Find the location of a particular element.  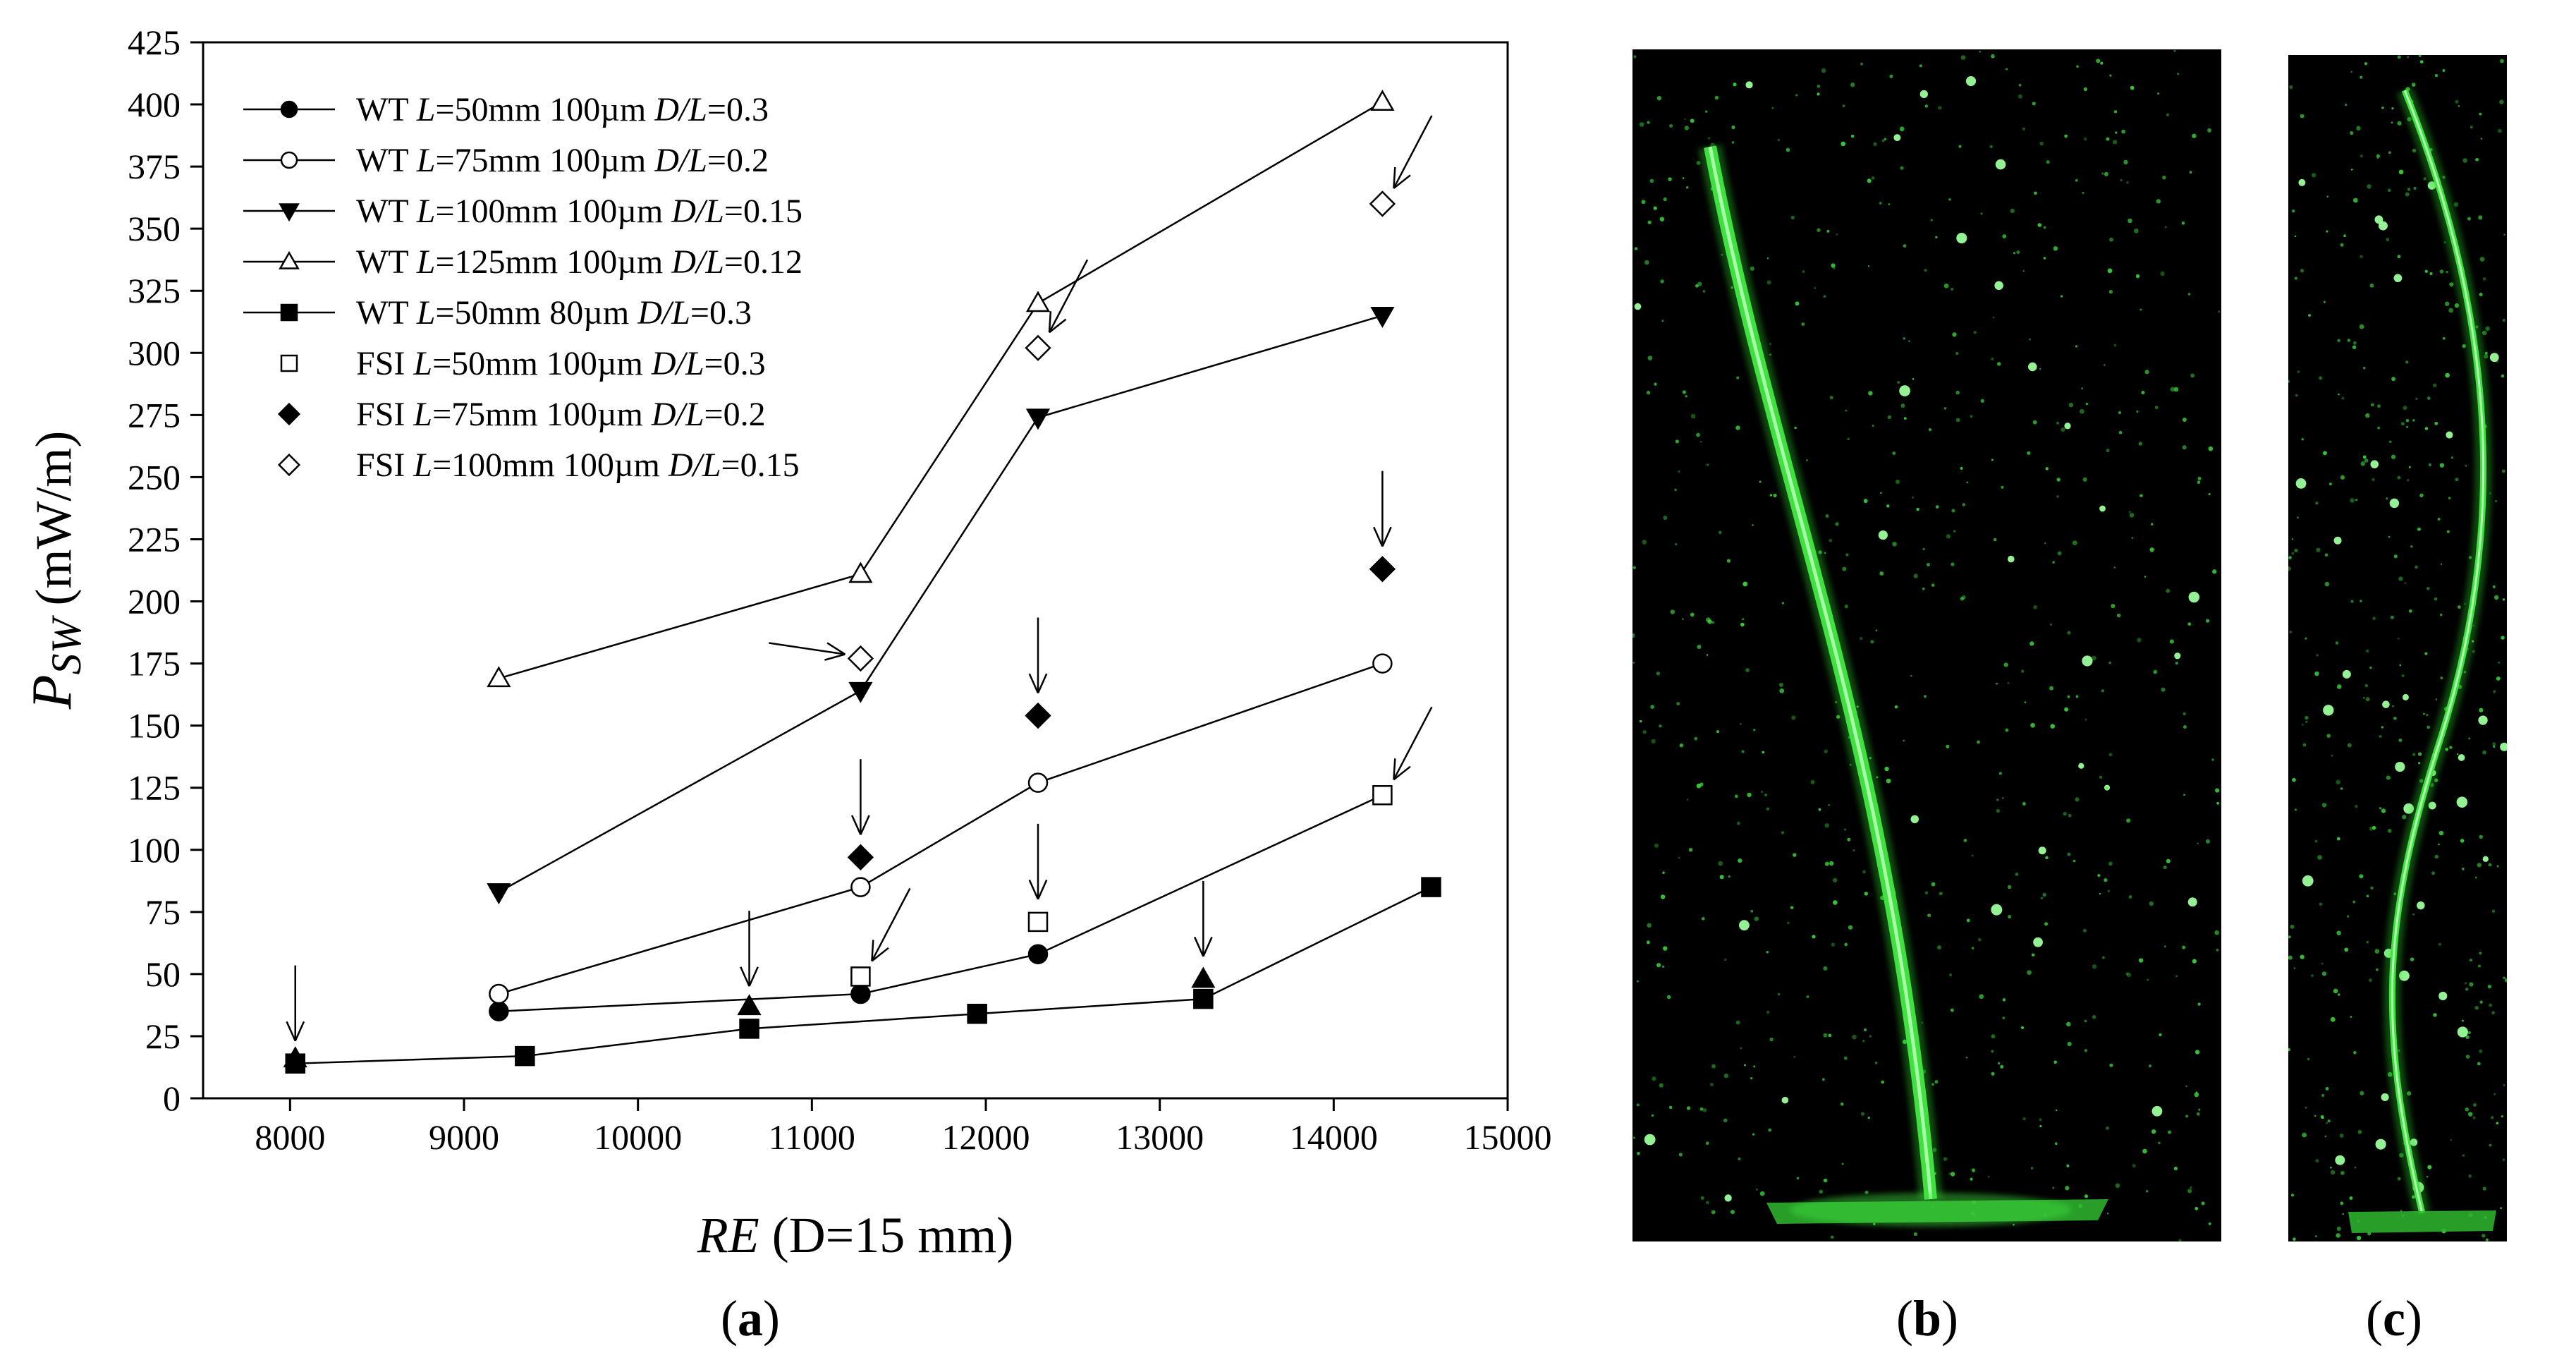

series-0-line is located at coordinates (941, 903).